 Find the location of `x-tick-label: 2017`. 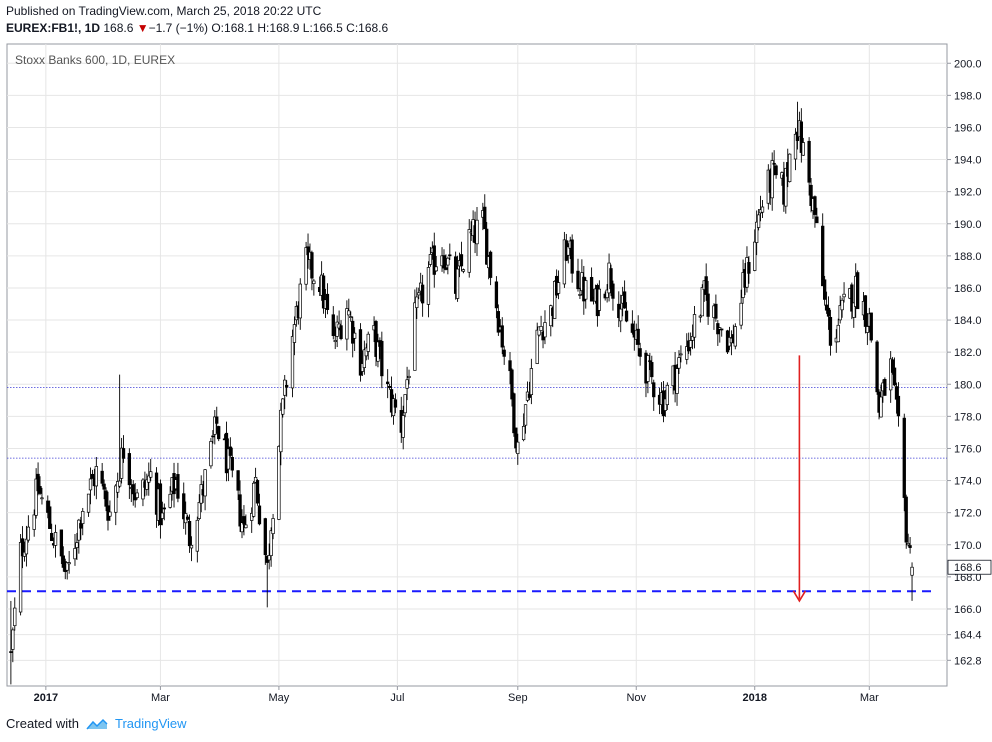

x-tick-label: 2017 is located at coordinates (46, 698).